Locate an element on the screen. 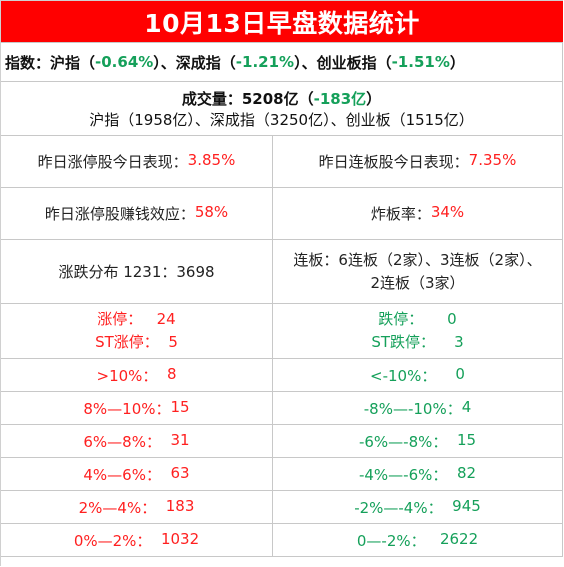  index-sep-1: ）、深成指（ is located at coordinates (194, 62).